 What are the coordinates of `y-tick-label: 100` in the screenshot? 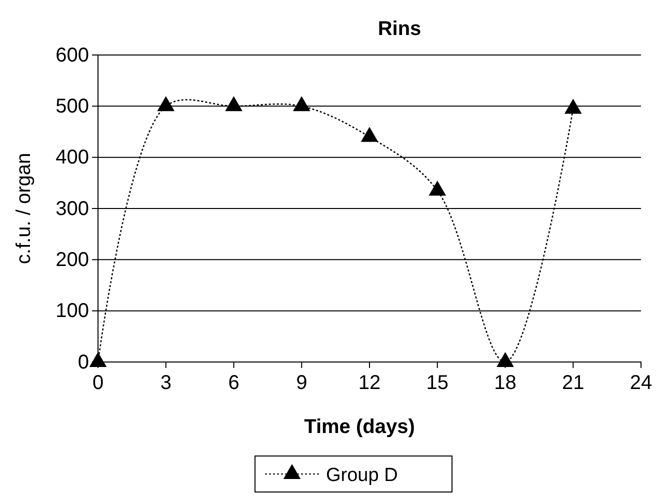 It's located at (72, 311).